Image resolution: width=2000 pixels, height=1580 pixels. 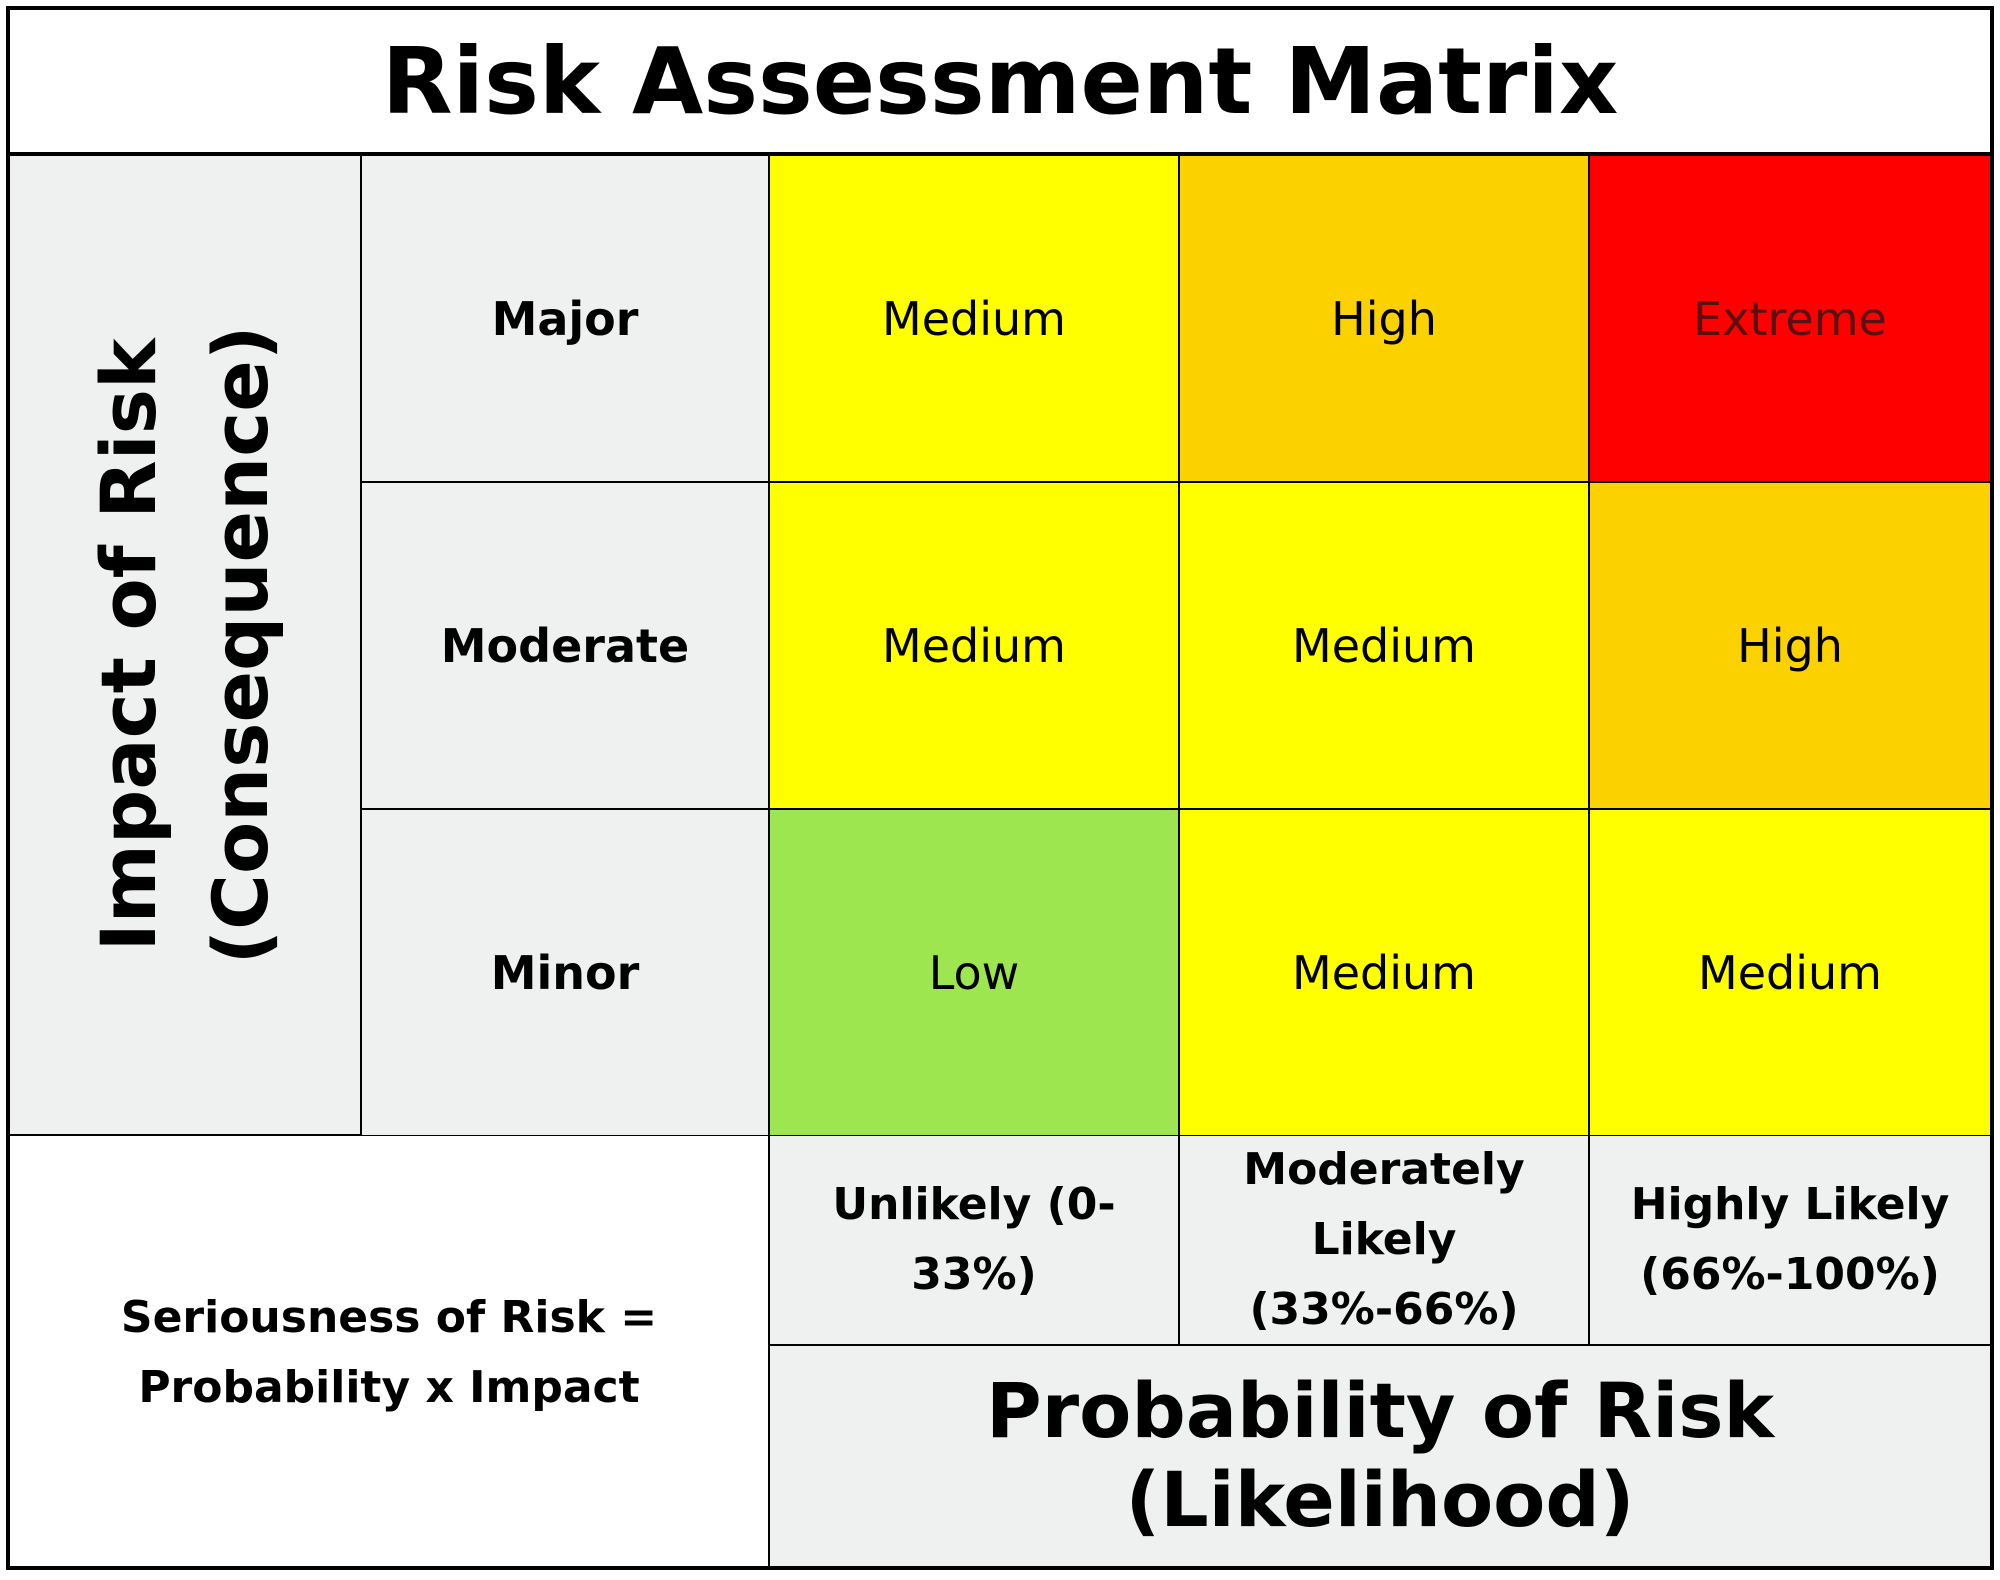 What do you see at coordinates (566, 319) in the screenshot?
I see `impact-level-major: Major` at bounding box center [566, 319].